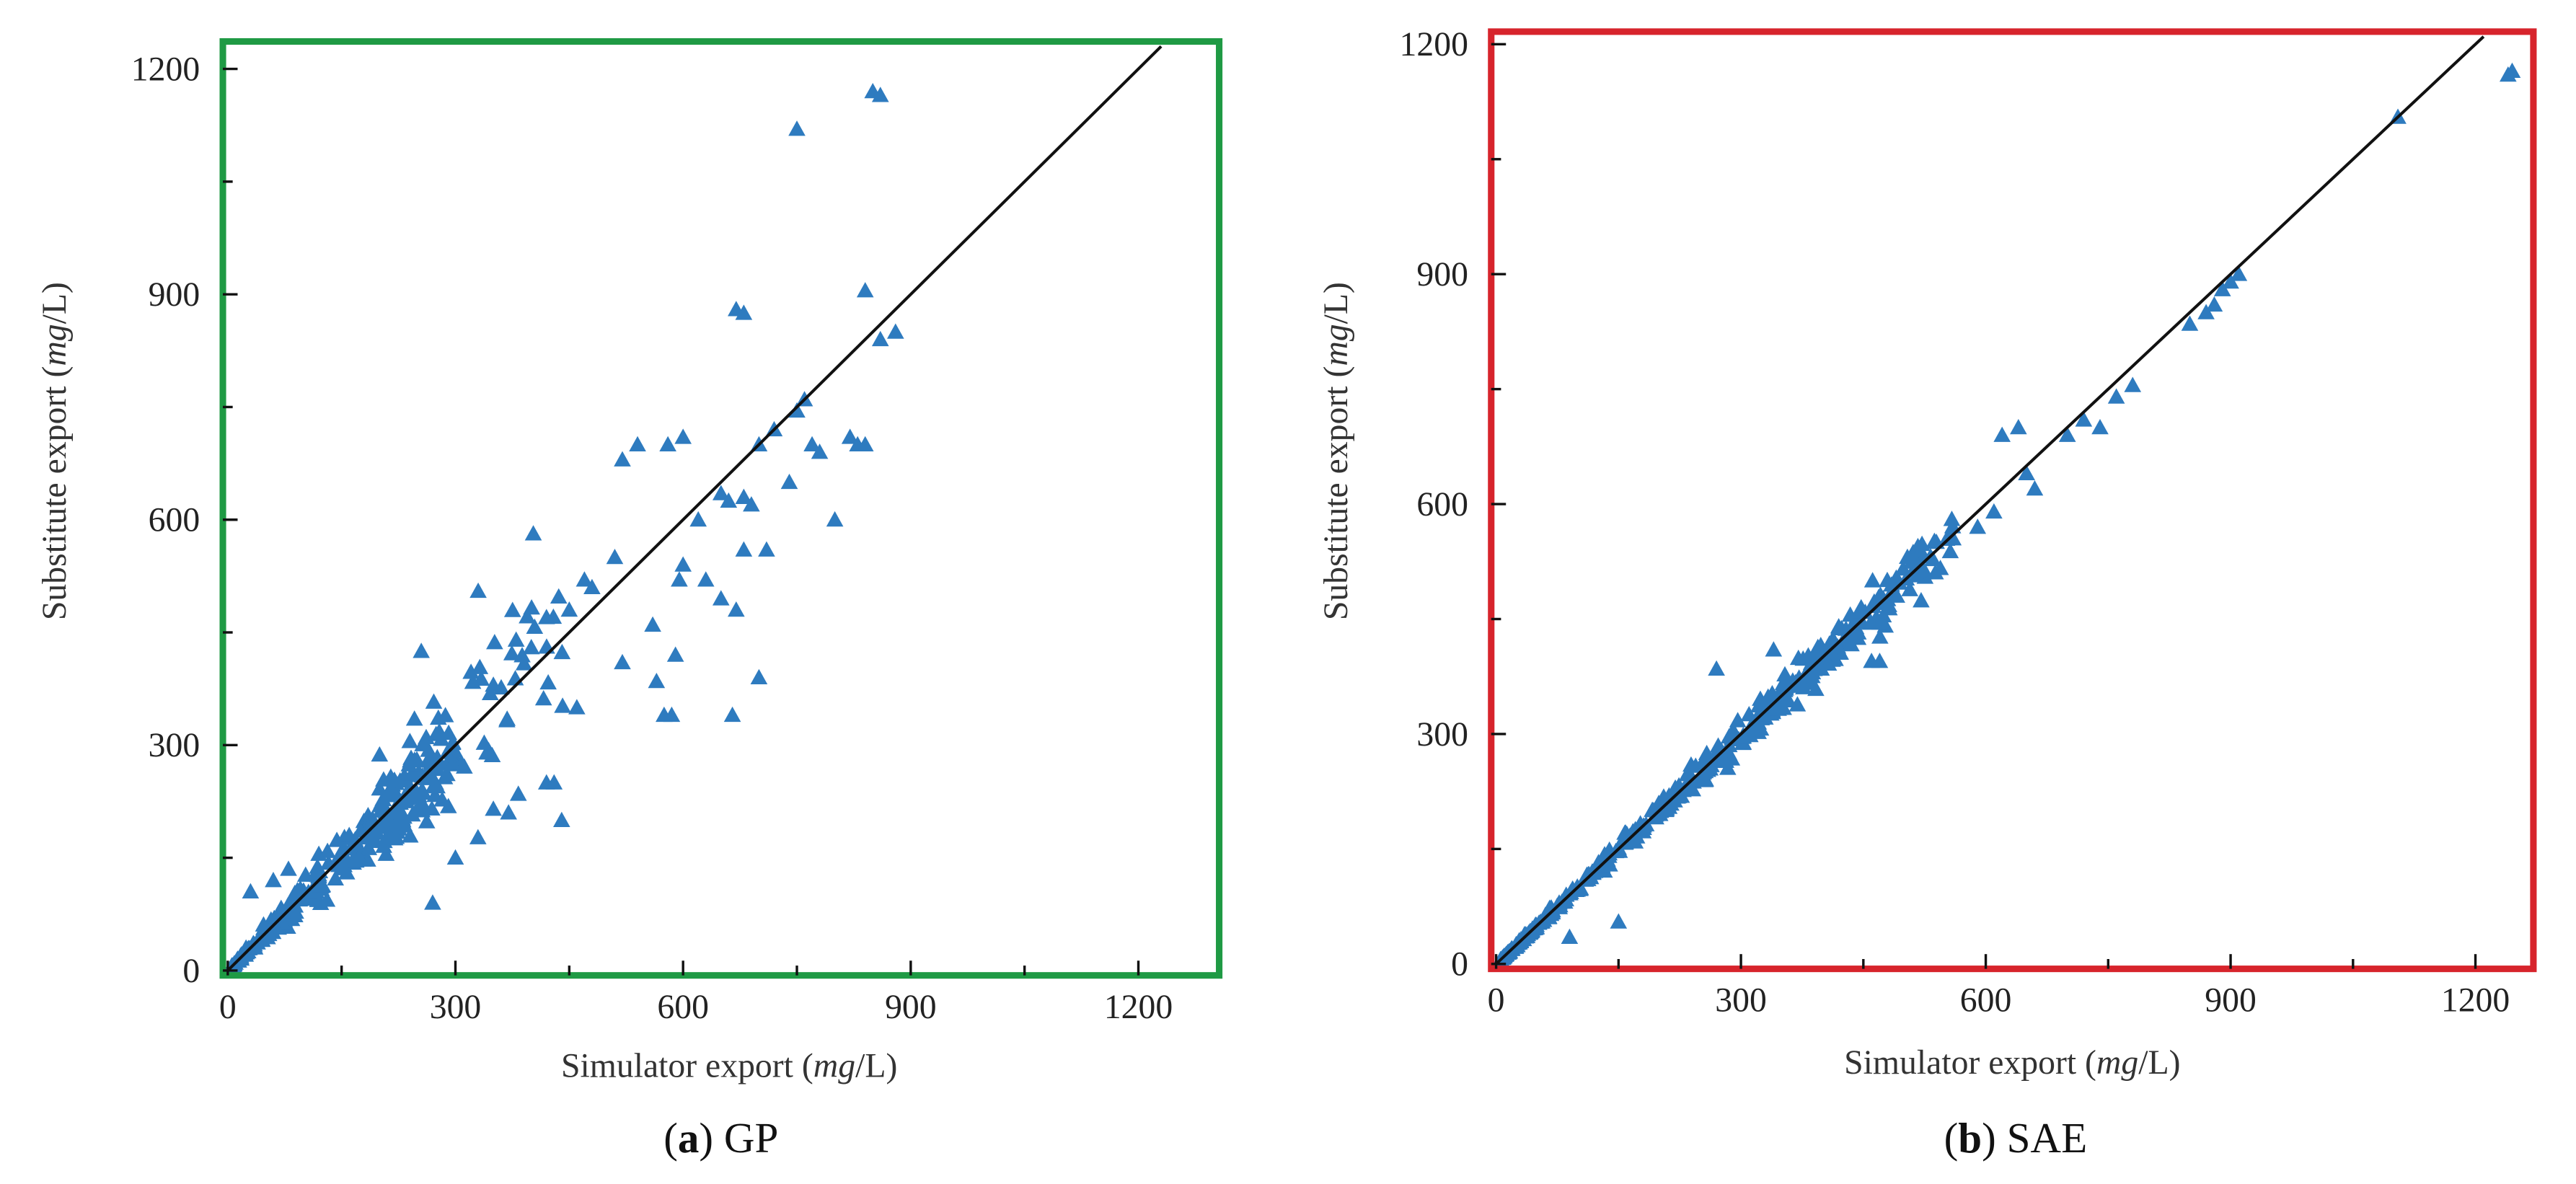  I want to click on panel-b-x-tick-label: 900, so click(2231, 1000).